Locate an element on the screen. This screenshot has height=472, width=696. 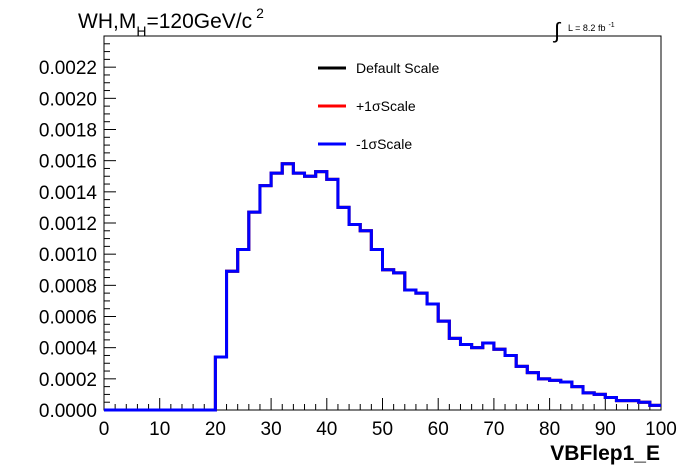
y-tick-label: 0.0008 is located at coordinates (68, 286).